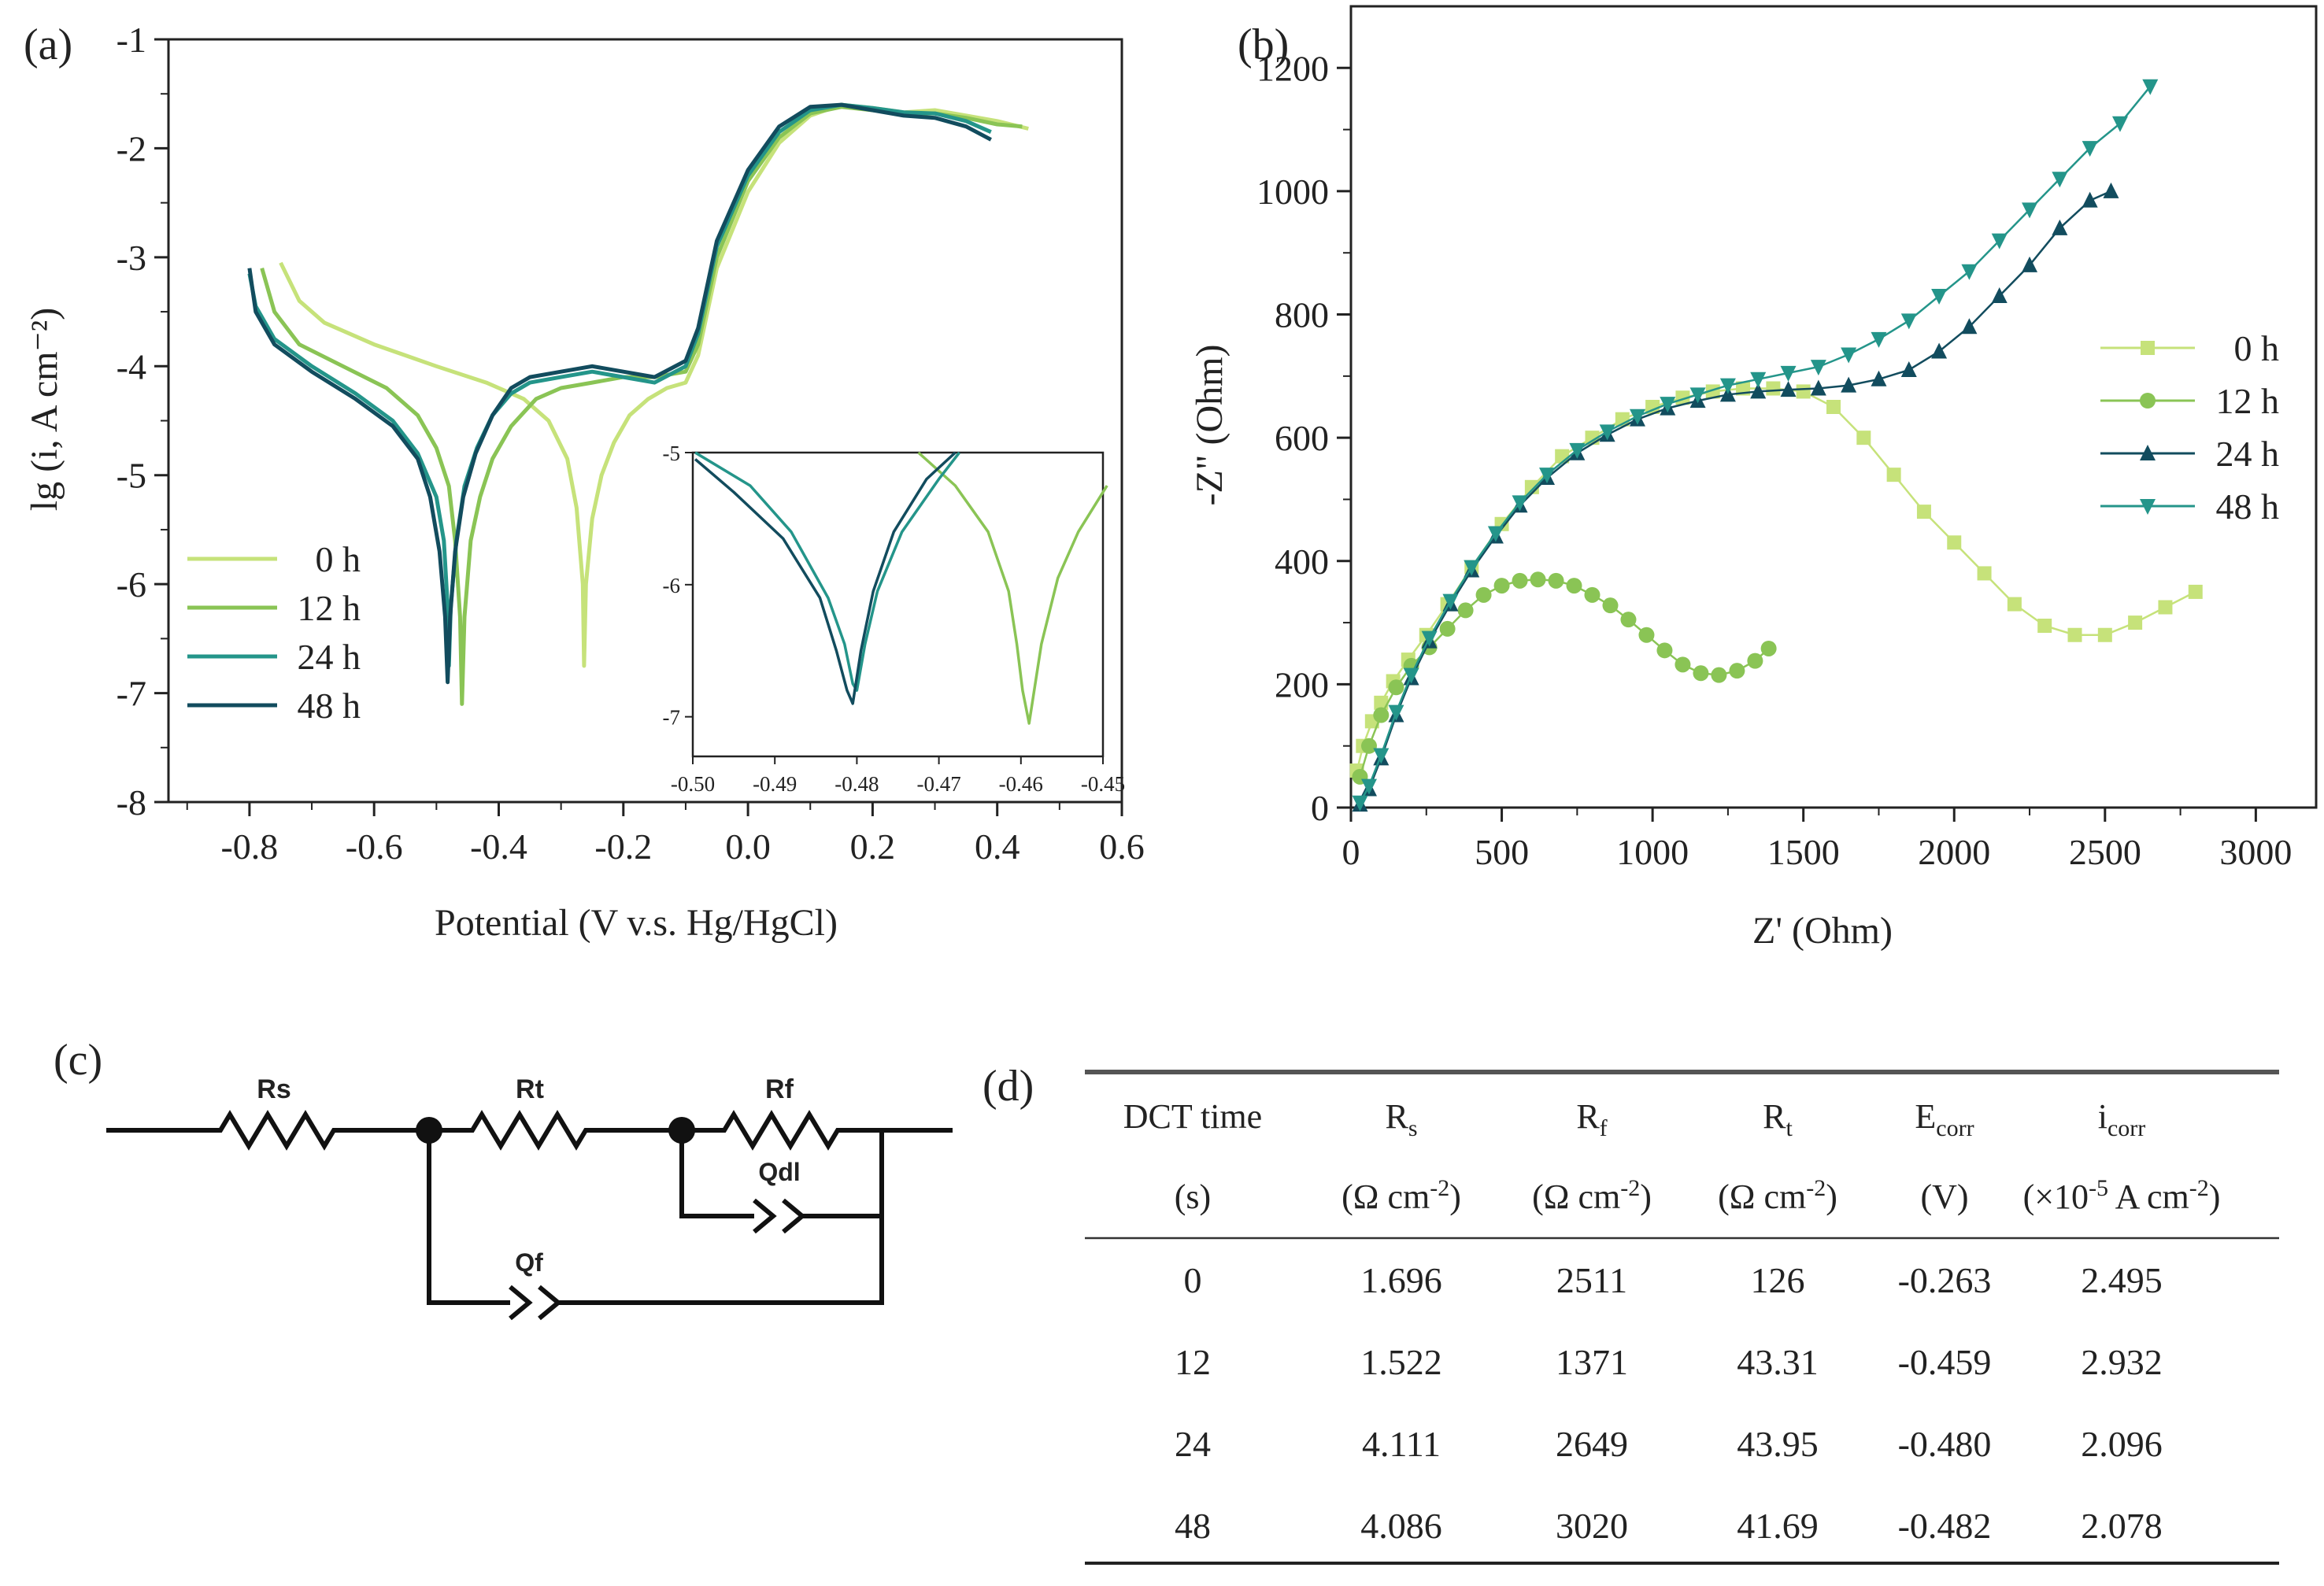 This screenshot has height=1586, width=2324. What do you see at coordinates (131, 584) in the screenshot?
I see `a-y-tick-label: -6` at bounding box center [131, 584].